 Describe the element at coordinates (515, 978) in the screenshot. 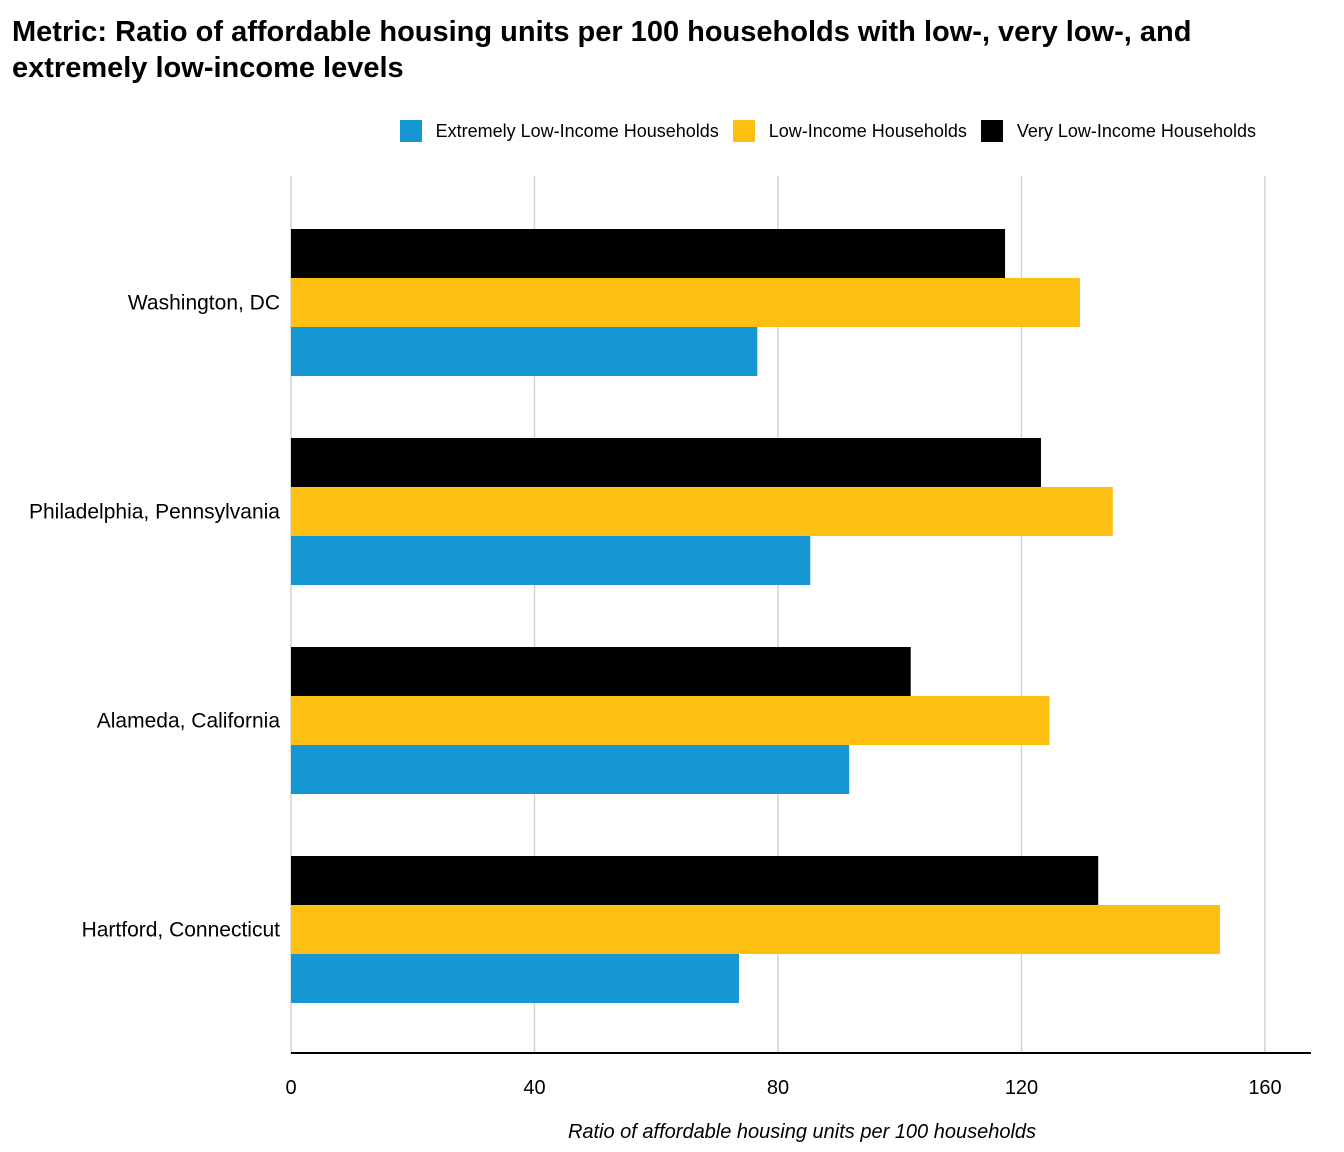

I see `bar-hartford-connecticut-extremely-low-income-households` at that location.